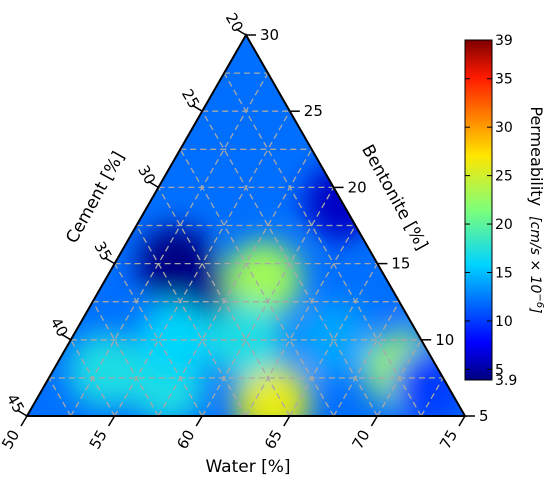  I want to click on bentonite-tick-label: 15, so click(400, 264).